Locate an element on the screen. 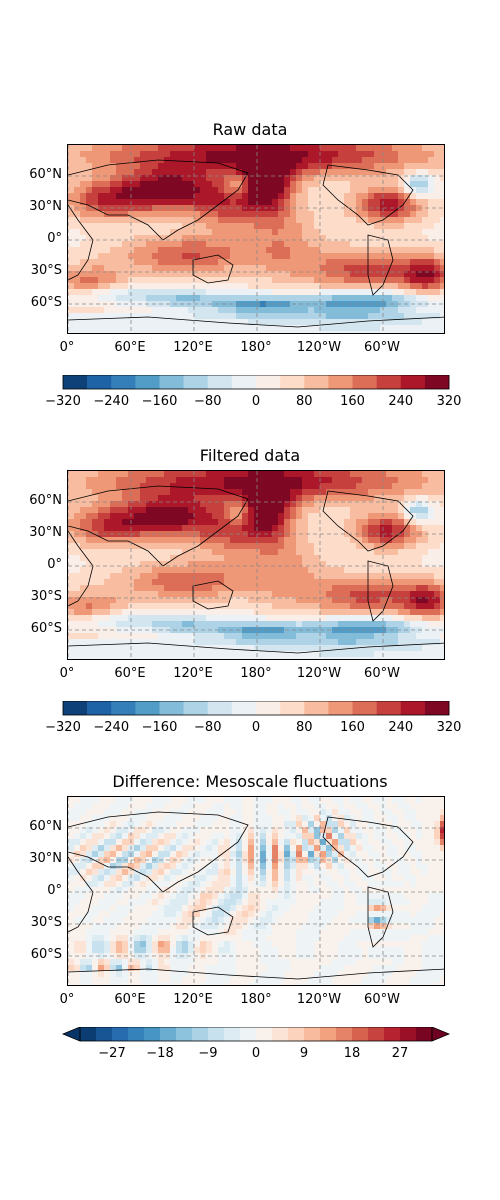 Image resolution: width=500 pixels, height=1200 pixels. latitude-label: 60°N is located at coordinates (45, 174).